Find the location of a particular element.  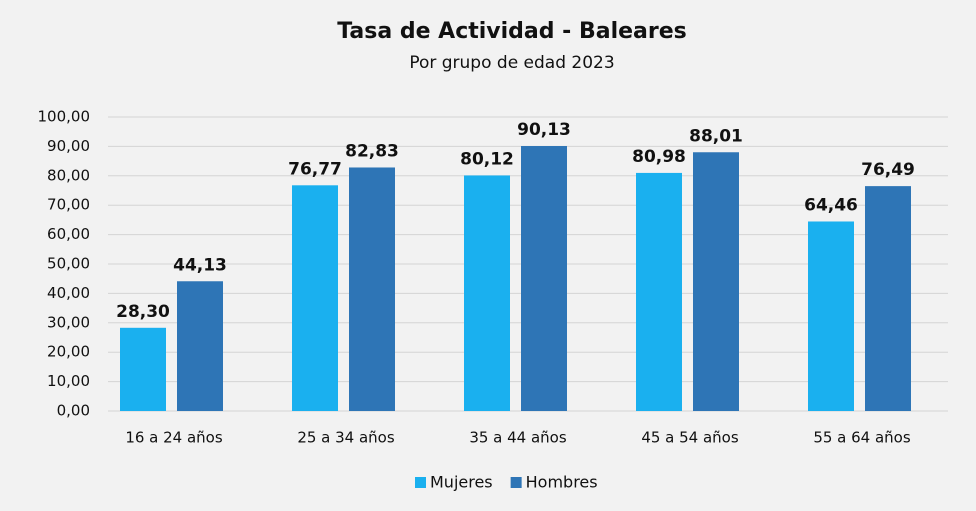

x-tick-label: 35 a 44 años is located at coordinates (518, 438).